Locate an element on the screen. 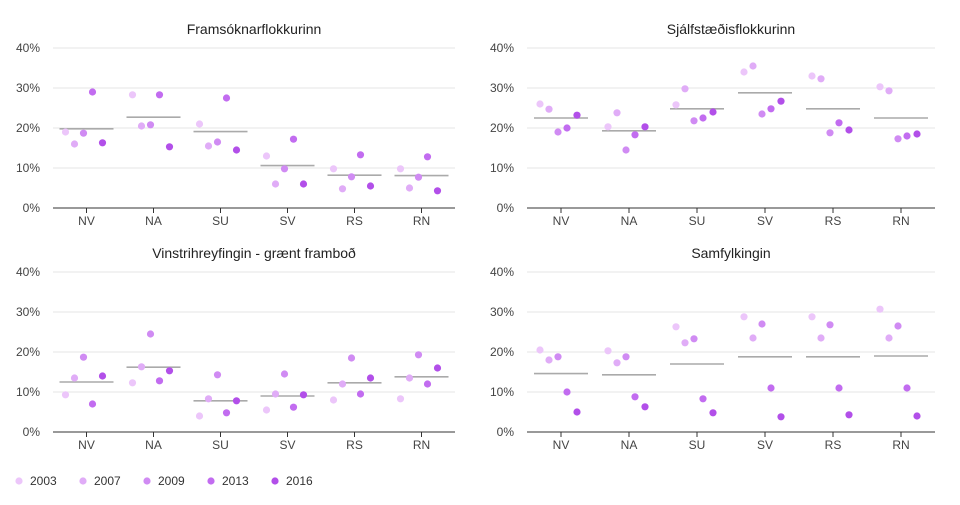 The image size is (960, 505). chart-title: Samfylkingin is located at coordinates (730, 253).